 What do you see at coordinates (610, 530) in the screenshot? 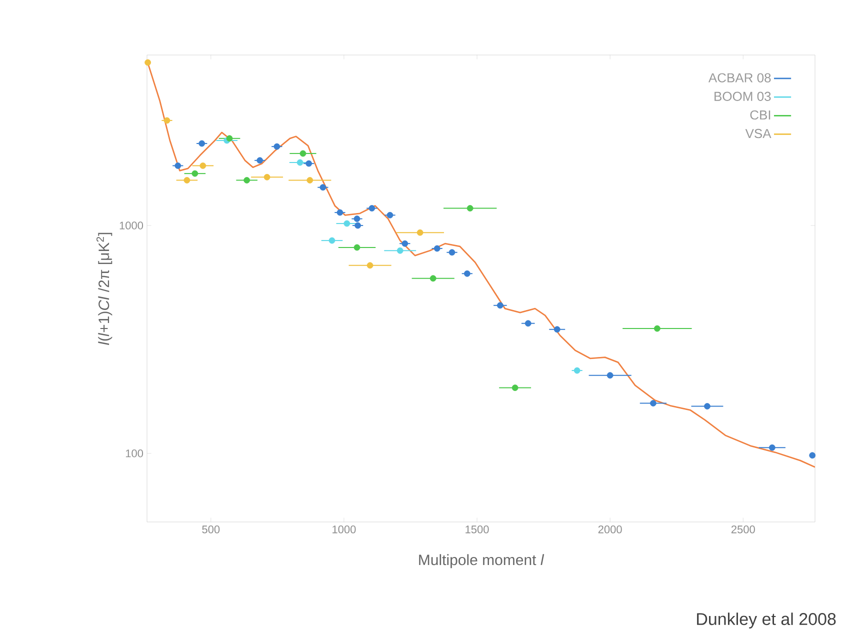
I see `x-tick-label: 2000` at bounding box center [610, 530].